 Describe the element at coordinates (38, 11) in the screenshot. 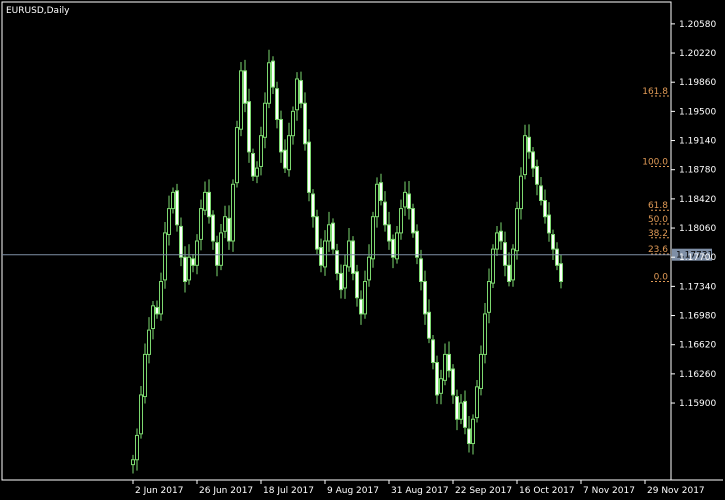

I see `symbol-label: EURUSD,Daily` at that location.